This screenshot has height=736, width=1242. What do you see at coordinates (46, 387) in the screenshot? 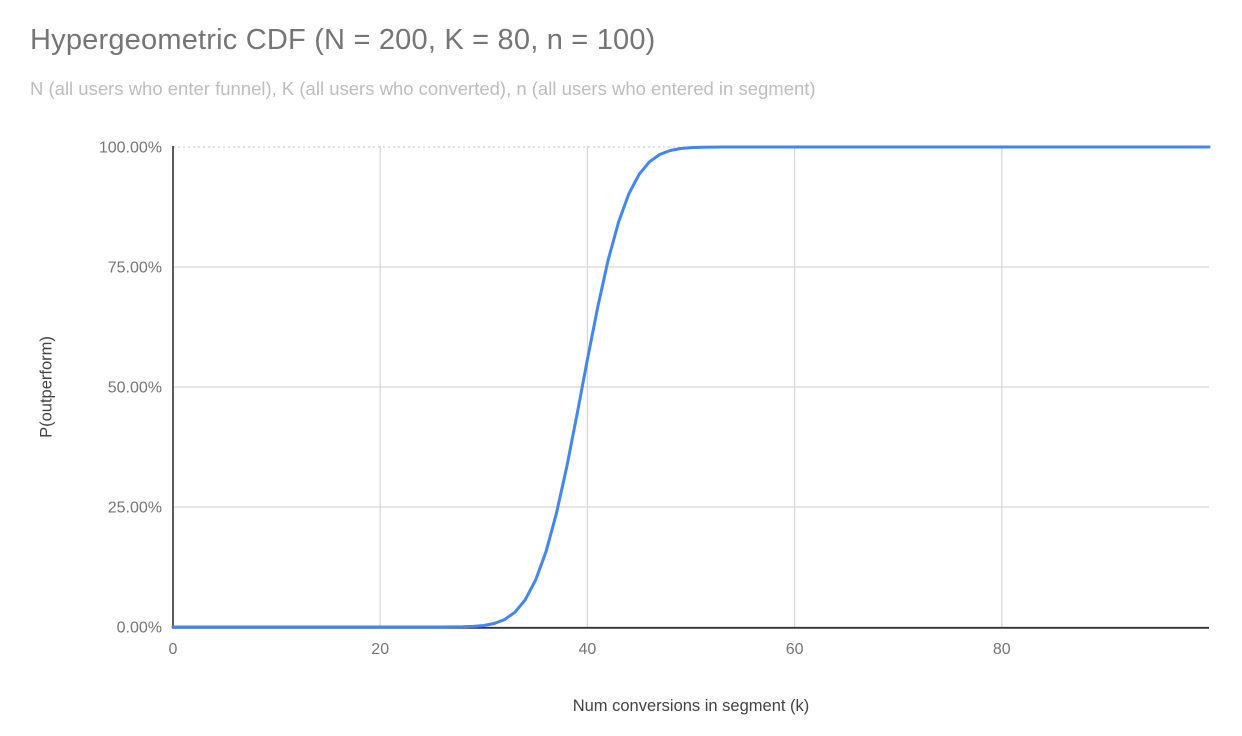
I see `y-axis-title: P(outperform)` at bounding box center [46, 387].